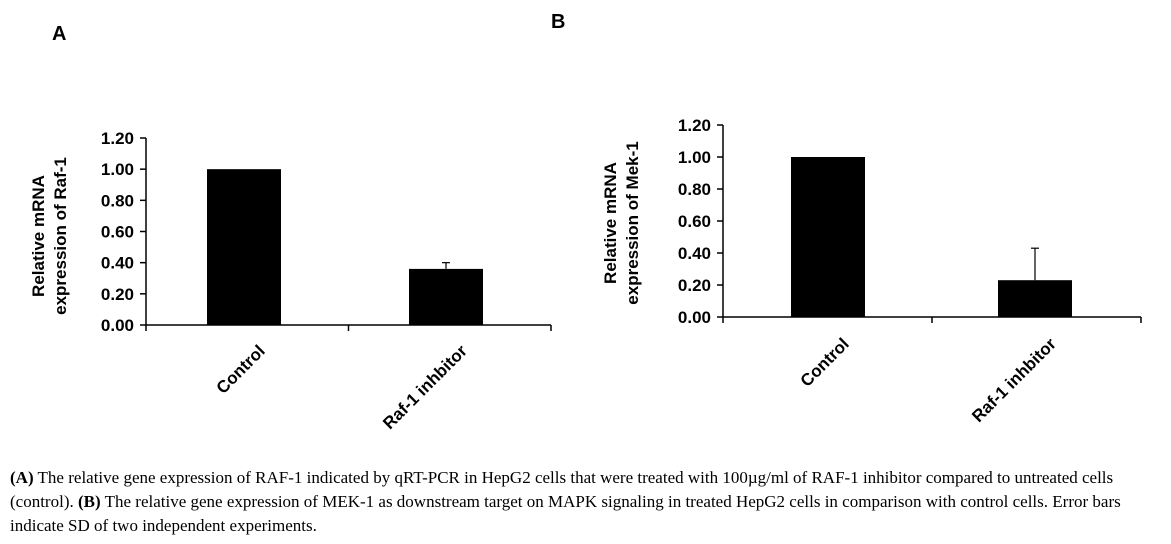  I want to click on y-ticks-a: 0.00 0.20 0.40 0.60 0.80 1.00 1.20, so click(326, 232).